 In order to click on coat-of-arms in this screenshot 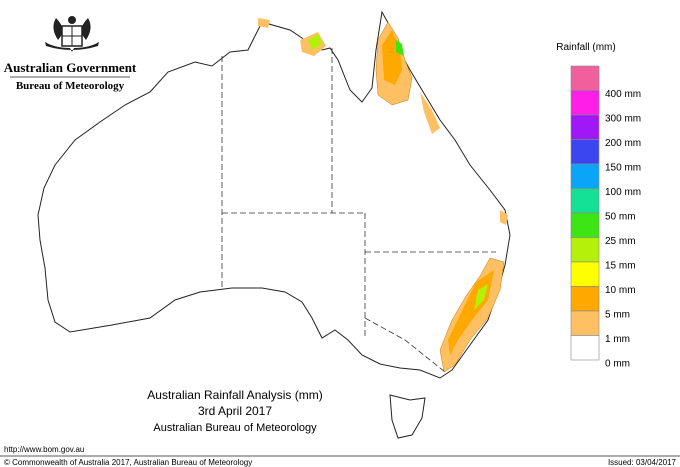, I will do `click(72, 34)`.